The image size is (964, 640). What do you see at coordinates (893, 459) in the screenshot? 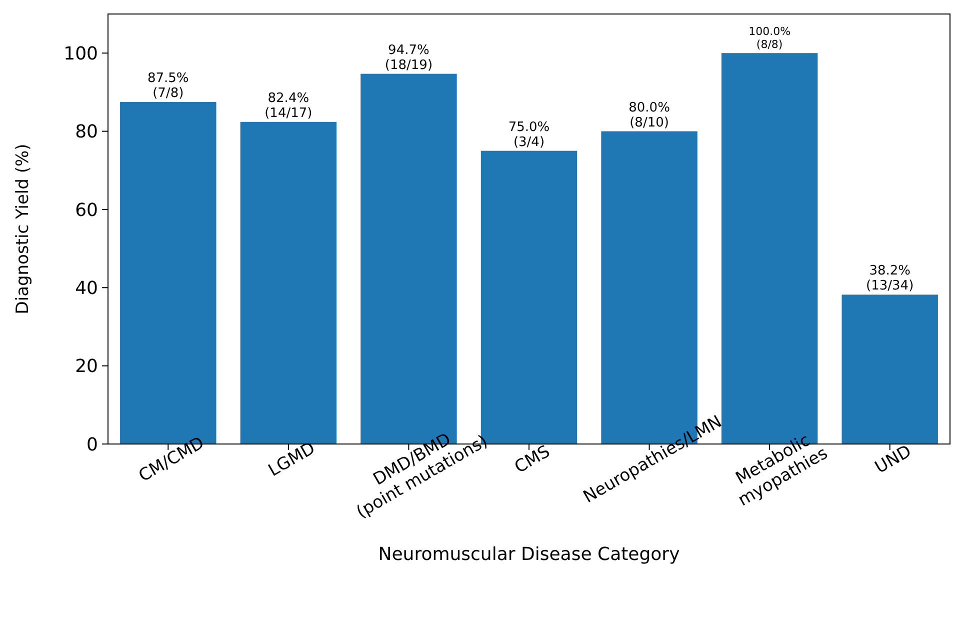
I see `x-tick-label: UND` at bounding box center [893, 459].